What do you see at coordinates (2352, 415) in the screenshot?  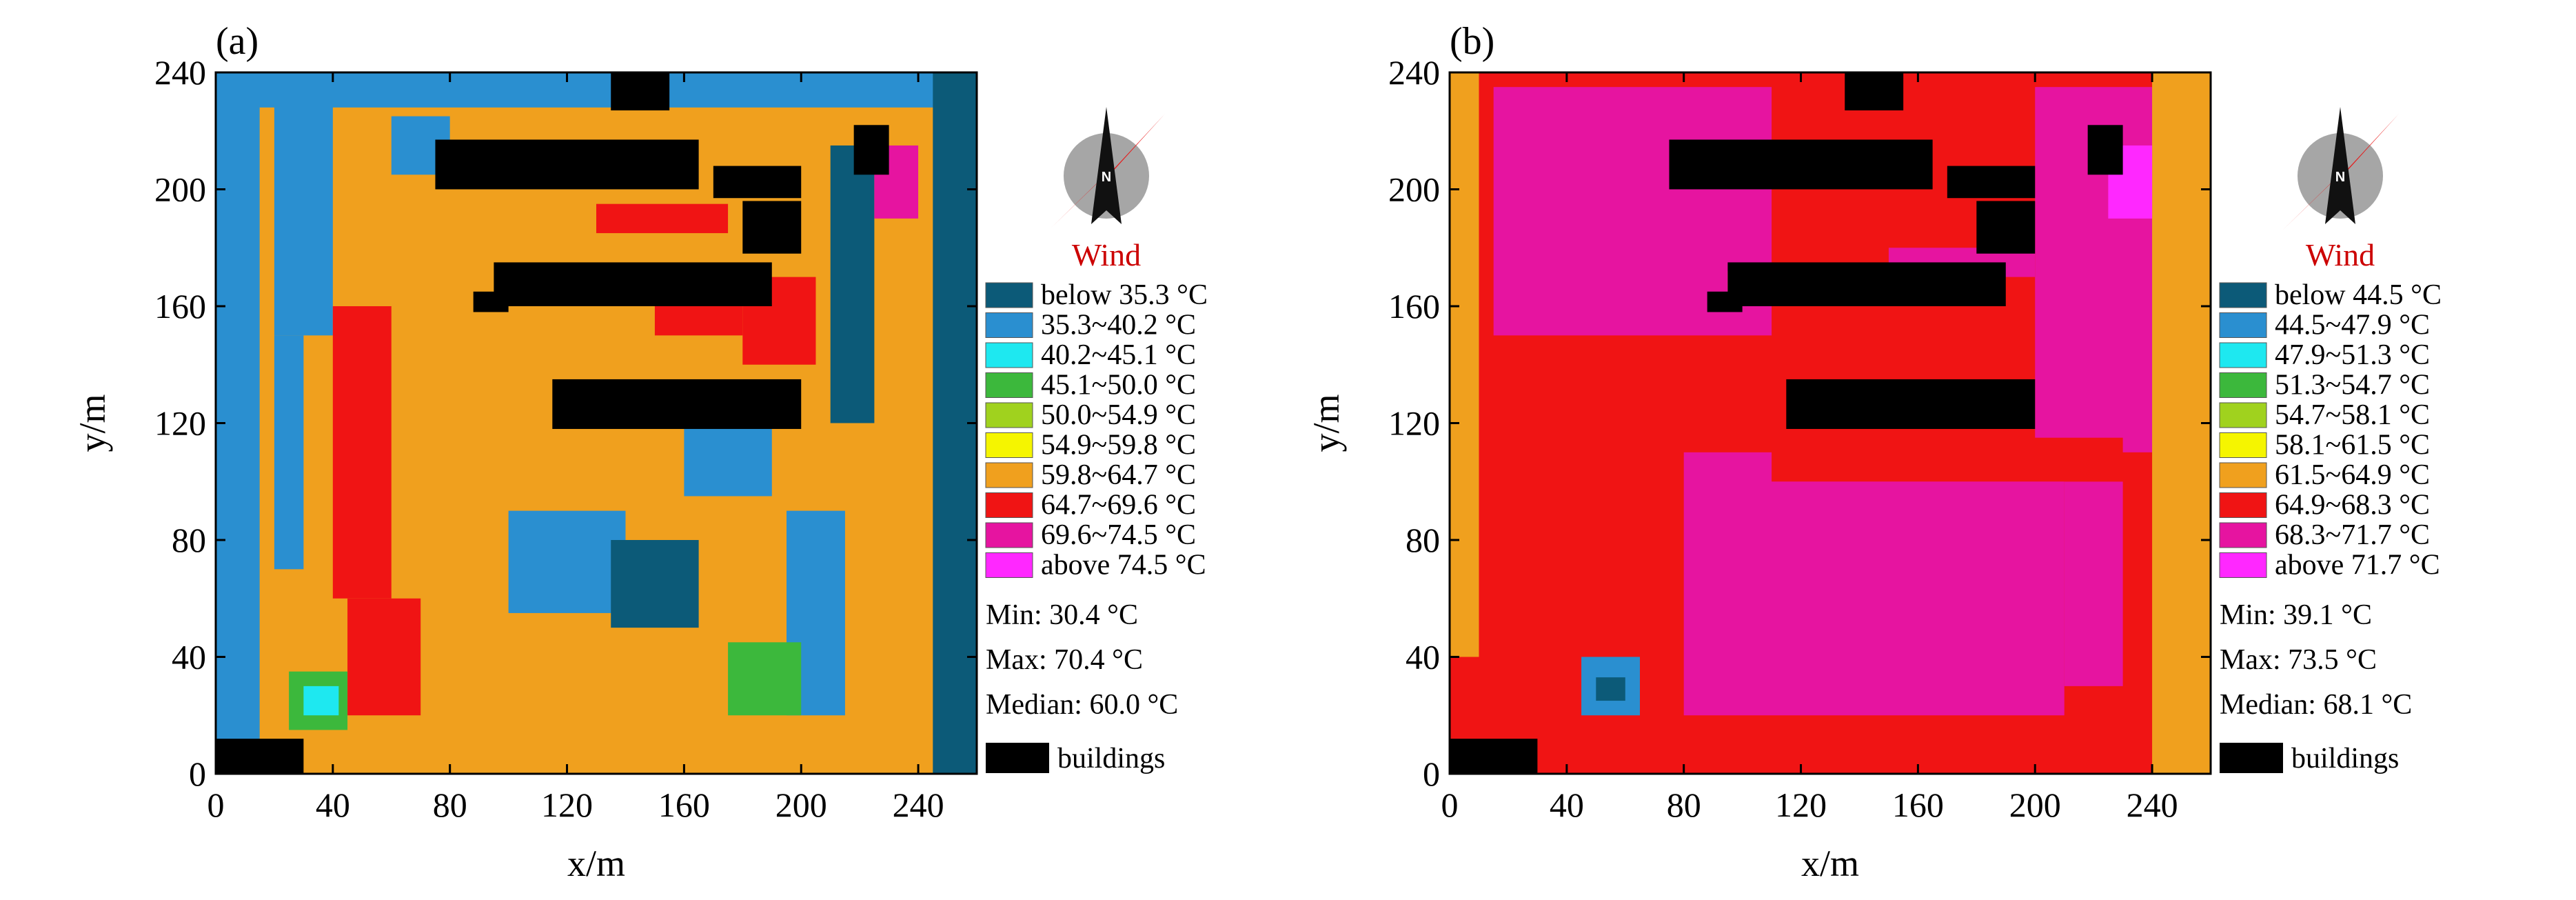 I see `legend-label: 54.7~58.1 °C` at bounding box center [2352, 415].